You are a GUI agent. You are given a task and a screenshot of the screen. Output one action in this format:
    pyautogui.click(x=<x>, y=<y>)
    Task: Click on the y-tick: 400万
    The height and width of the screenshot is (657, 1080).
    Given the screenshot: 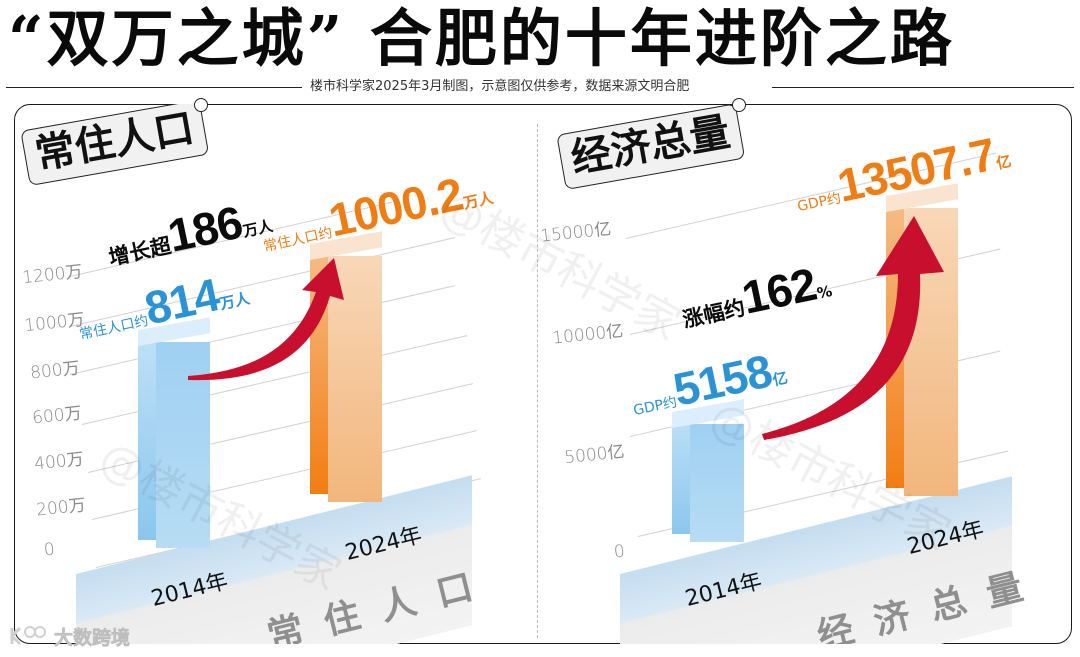 What is the action you would take?
    pyautogui.click(x=59, y=462)
    